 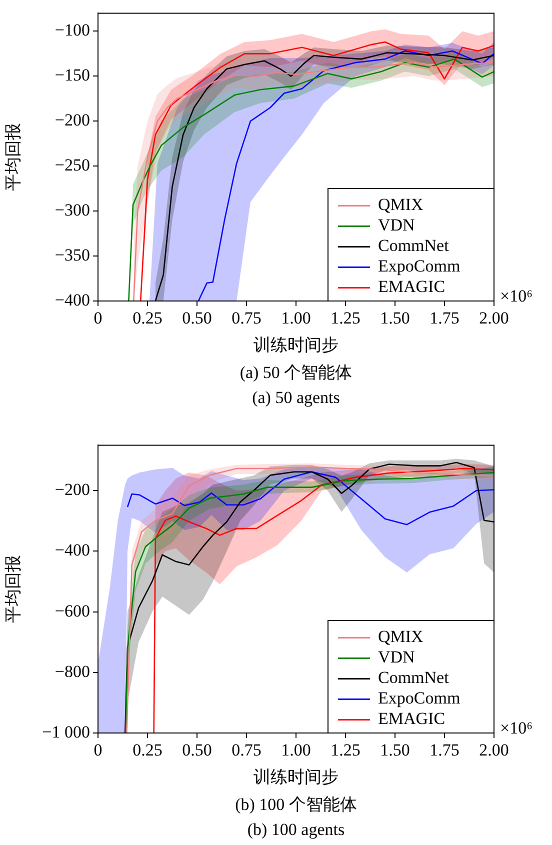 What do you see at coordinates (72, 671) in the screenshot?
I see `y-tick-label: −800` at bounding box center [72, 671].